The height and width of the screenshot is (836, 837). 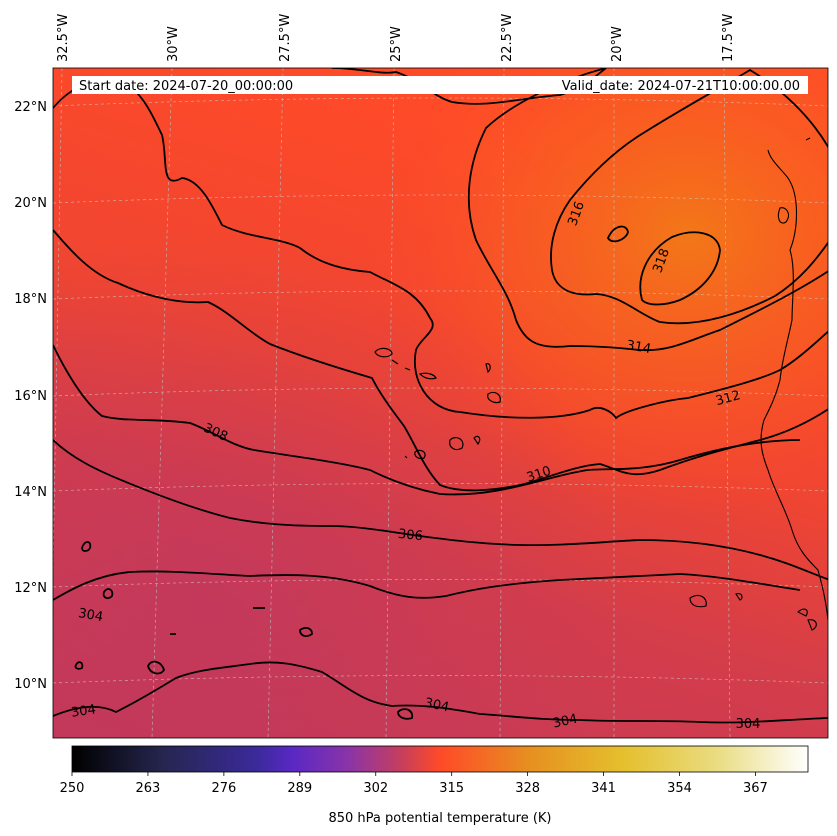 What do you see at coordinates (507, 38) in the screenshot?
I see `lon-label-22-5w: 22.5°W` at bounding box center [507, 38].